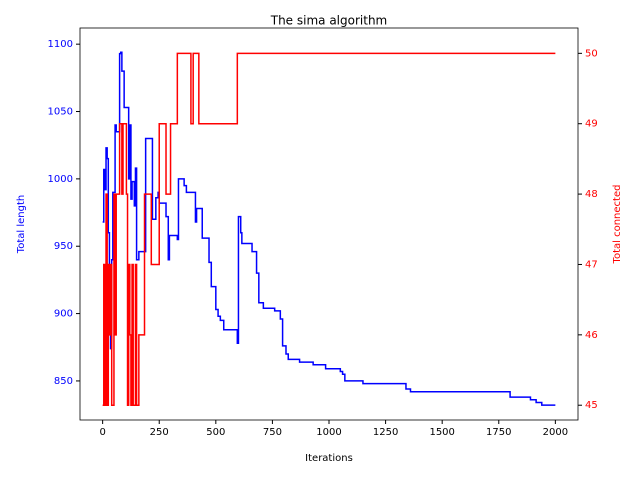 The image size is (640, 484). Describe the element at coordinates (385, 432) in the screenshot. I see `x-tick-label: 1250` at that location.